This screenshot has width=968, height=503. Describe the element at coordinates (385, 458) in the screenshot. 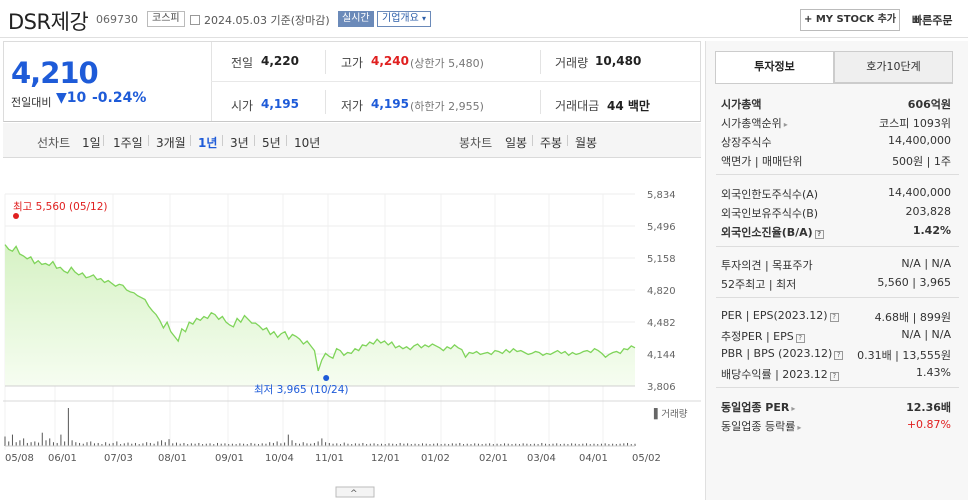

I see `x-tick-label: 12/01` at that location.